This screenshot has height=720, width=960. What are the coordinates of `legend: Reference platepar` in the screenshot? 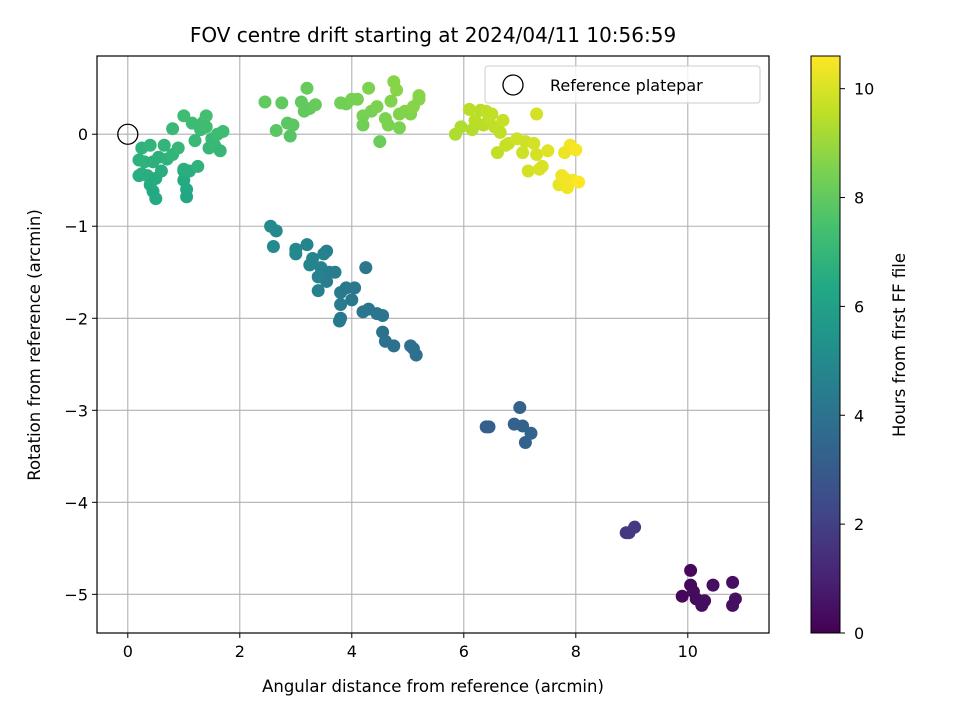 It's located at (622, 84).